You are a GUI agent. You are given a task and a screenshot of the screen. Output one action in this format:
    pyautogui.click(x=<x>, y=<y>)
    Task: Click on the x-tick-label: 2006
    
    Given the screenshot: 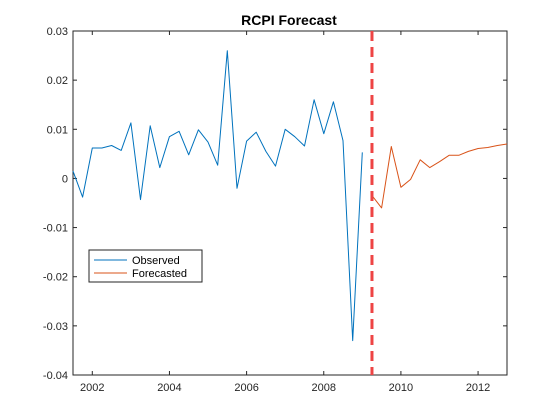 What is the action you would take?
    pyautogui.click(x=246, y=388)
    